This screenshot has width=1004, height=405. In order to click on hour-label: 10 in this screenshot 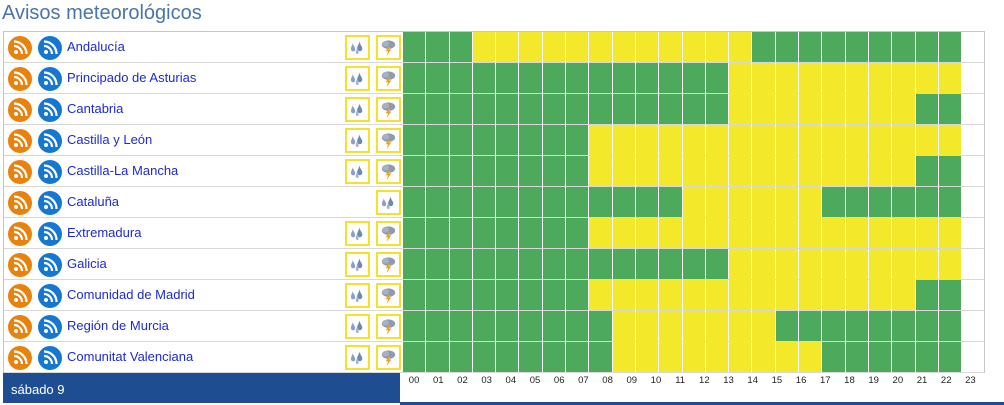, I will do `click(656, 380)`.